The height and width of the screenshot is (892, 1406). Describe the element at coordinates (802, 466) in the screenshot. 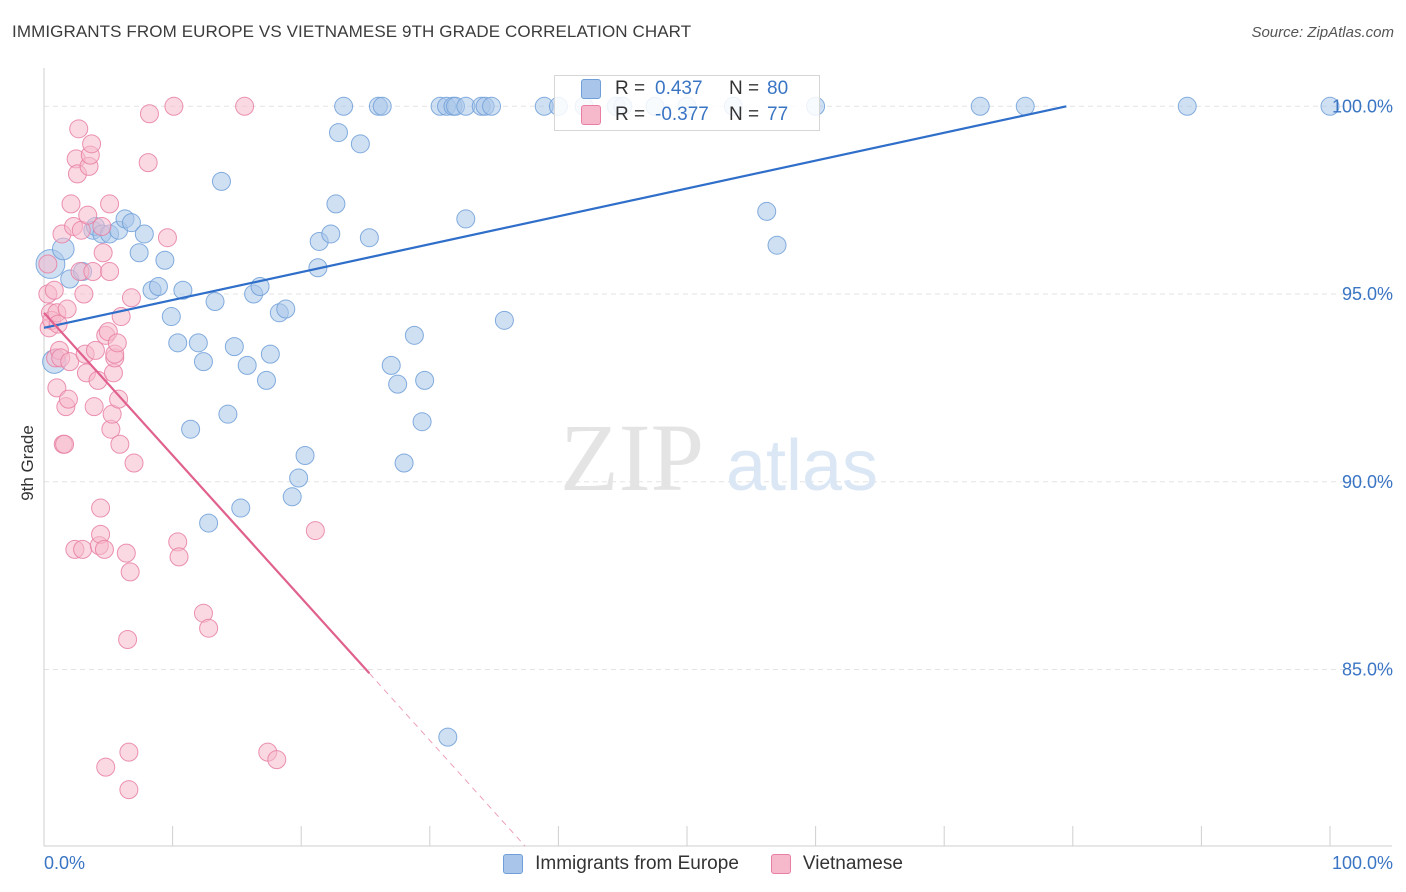

I see `watermark-atlas: atlas` at that location.